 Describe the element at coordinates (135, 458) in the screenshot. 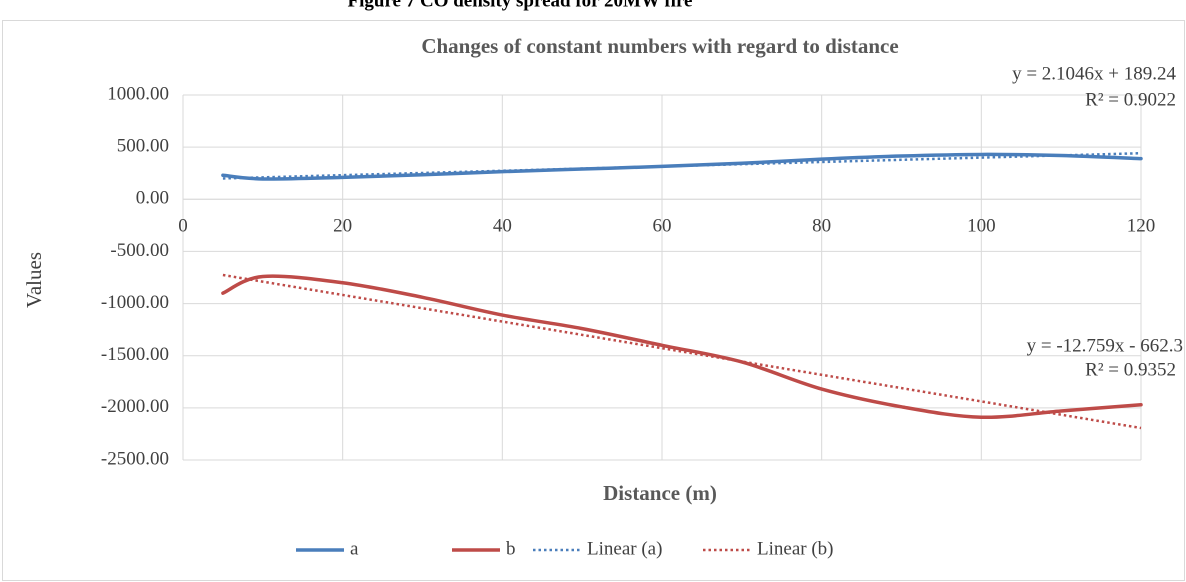

I see `y-tick-label: -2500.00` at that location.